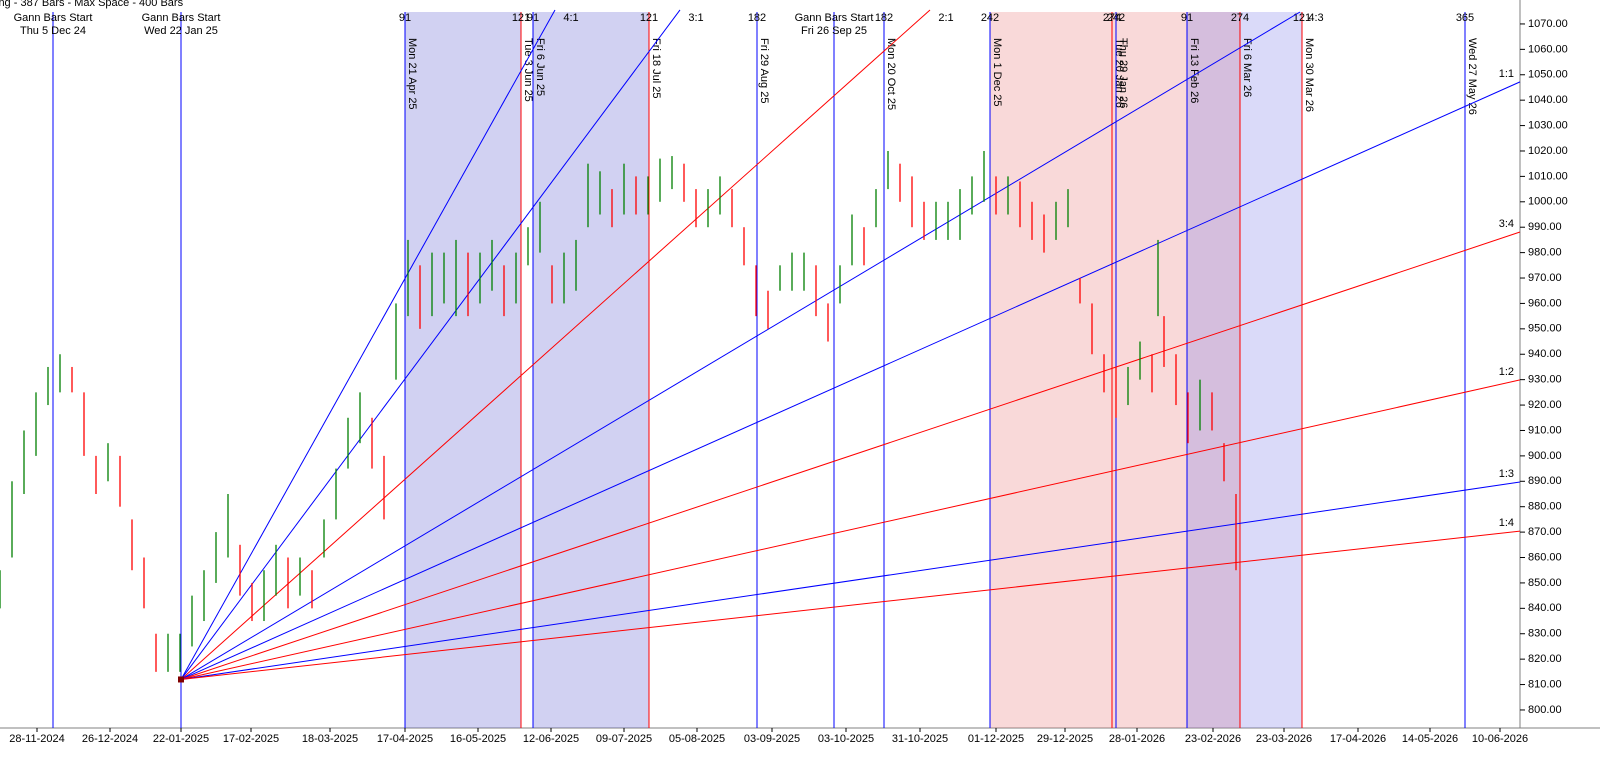  I want to click on fan-ratio-label: 1:2, so click(1506, 372).